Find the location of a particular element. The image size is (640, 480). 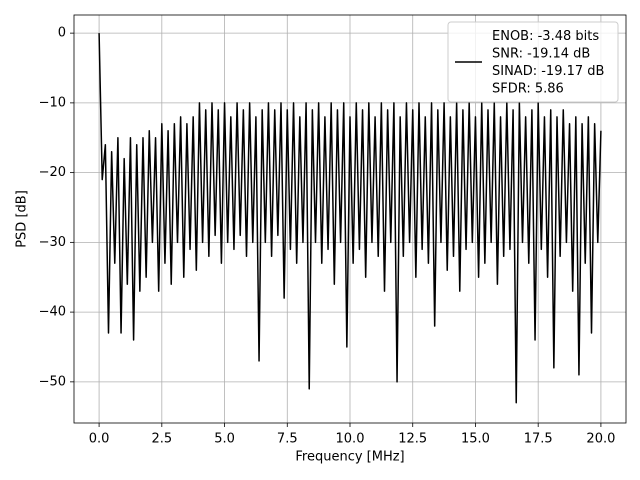

x-tick-label: 20.0 is located at coordinates (600, 439).